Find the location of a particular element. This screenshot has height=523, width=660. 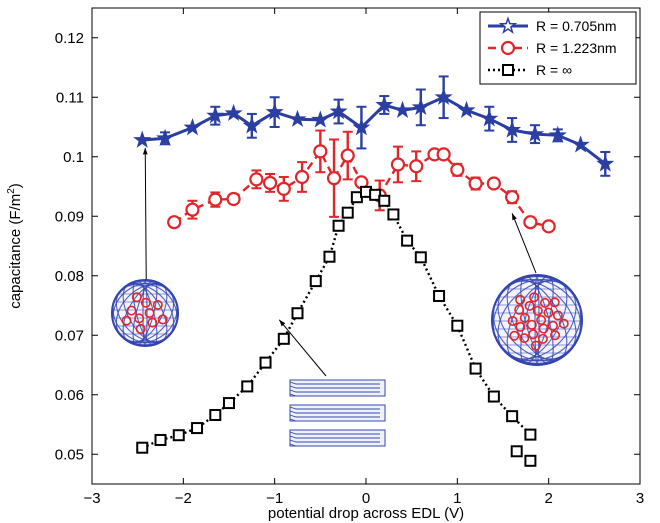

y-tick-label: 0.08 is located at coordinates (69, 276).